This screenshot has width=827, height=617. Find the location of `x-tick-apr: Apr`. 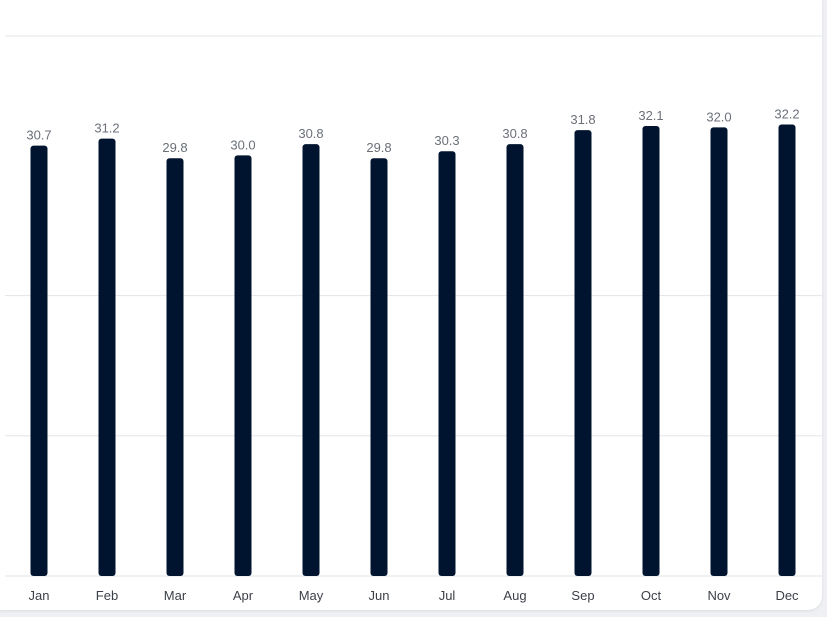

x-tick-apr: Apr is located at coordinates (243, 595).